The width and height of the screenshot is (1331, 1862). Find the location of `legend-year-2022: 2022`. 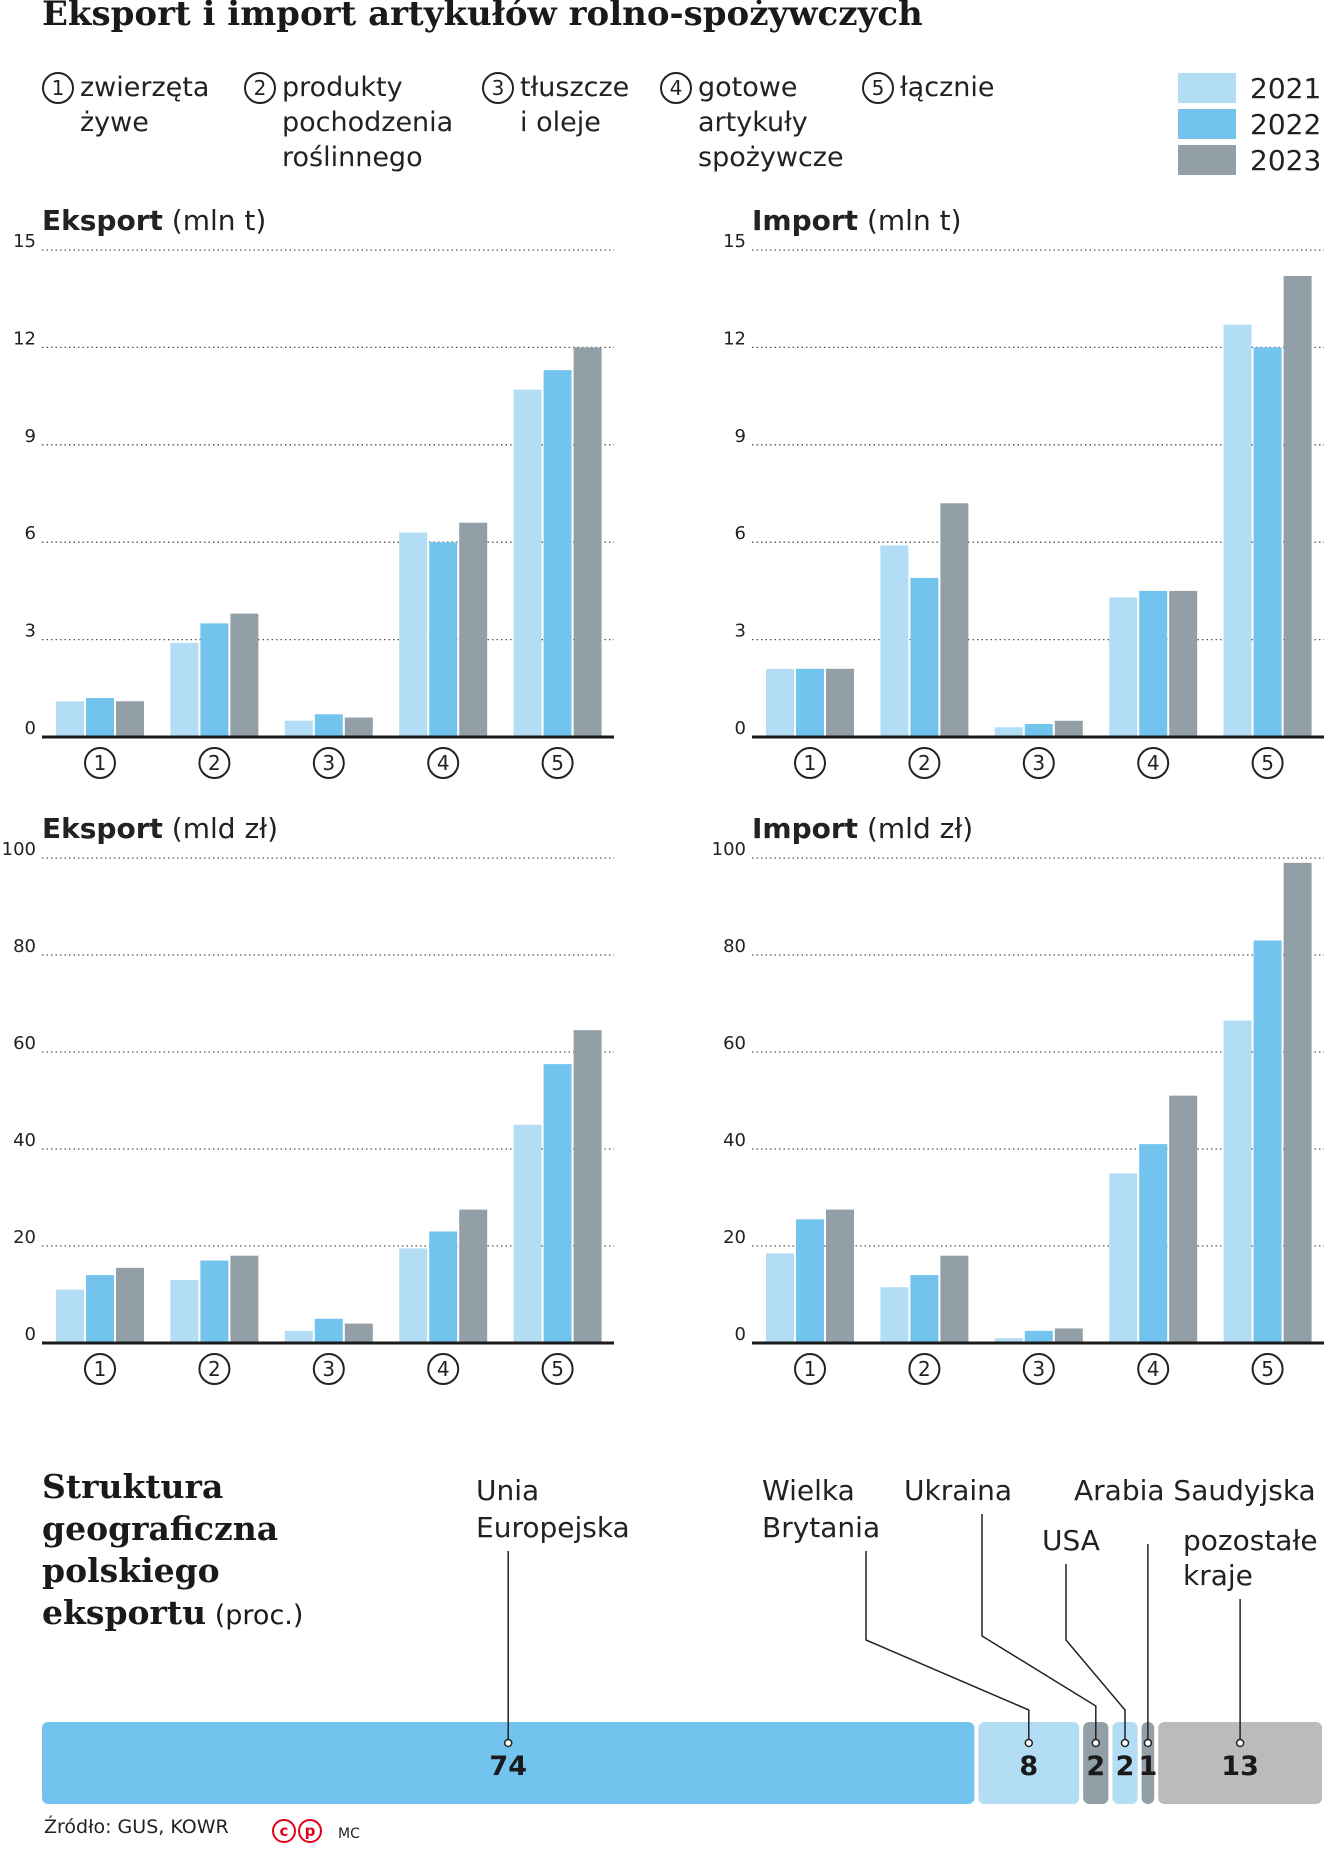

legend-year-2022: 2022 is located at coordinates (1253, 125).